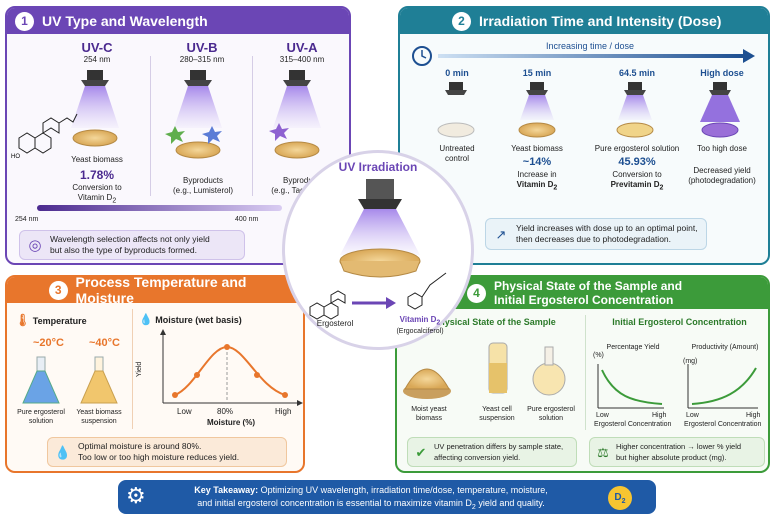 The image size is (775, 517). I want to click on step-2-line1: Pure ergosterol solution, so click(637, 148).